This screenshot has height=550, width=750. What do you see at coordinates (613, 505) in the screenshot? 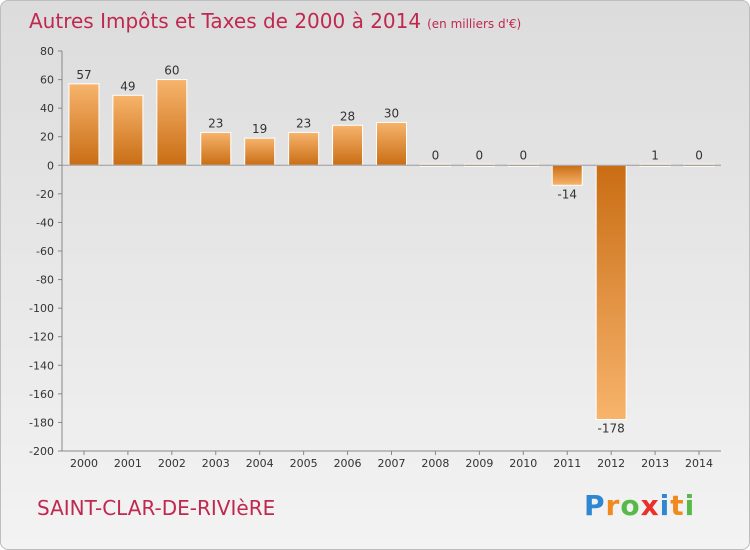
I see `logo-letter: r` at bounding box center [613, 505].